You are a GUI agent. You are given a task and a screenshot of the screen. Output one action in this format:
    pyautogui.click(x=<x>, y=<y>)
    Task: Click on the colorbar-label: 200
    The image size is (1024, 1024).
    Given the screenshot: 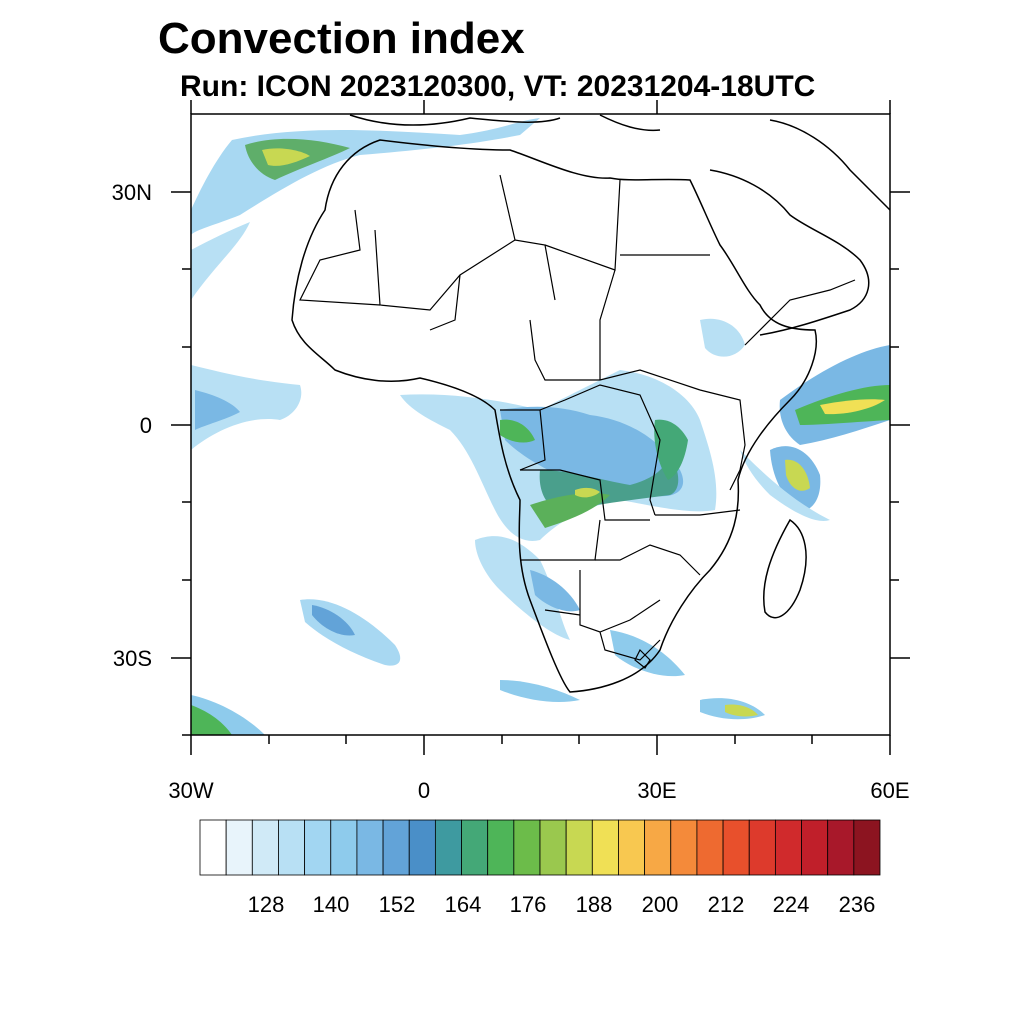 What is the action you would take?
    pyautogui.click(x=660, y=904)
    